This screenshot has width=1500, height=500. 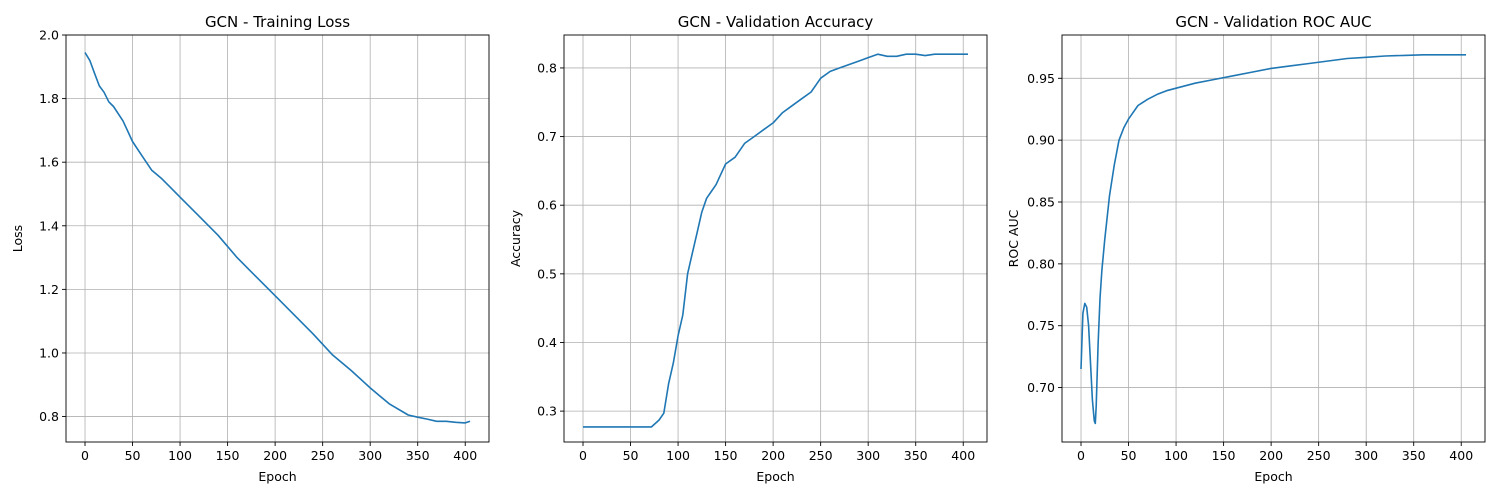 I want to click on y-axis-label: Loss, so click(x=17, y=238).